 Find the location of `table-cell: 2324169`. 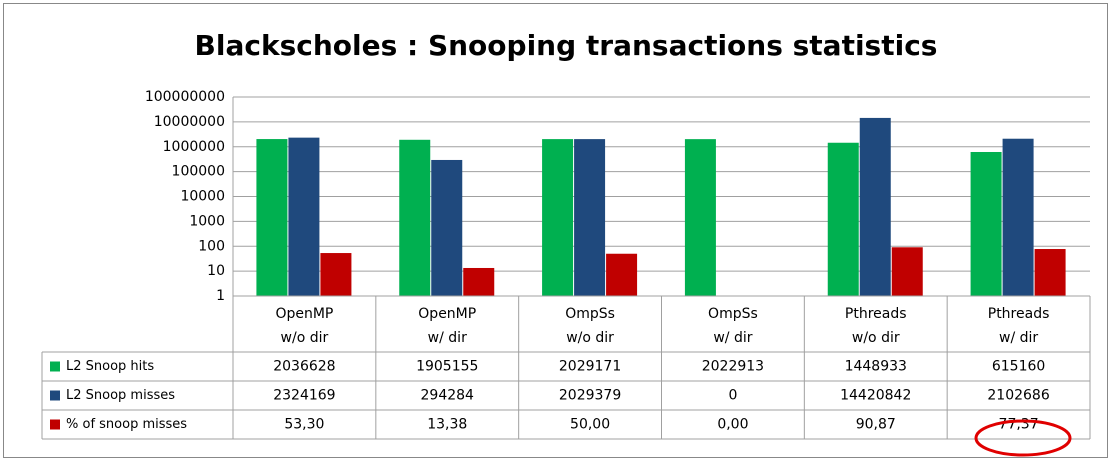

table-cell: 2324169 is located at coordinates (304, 396).